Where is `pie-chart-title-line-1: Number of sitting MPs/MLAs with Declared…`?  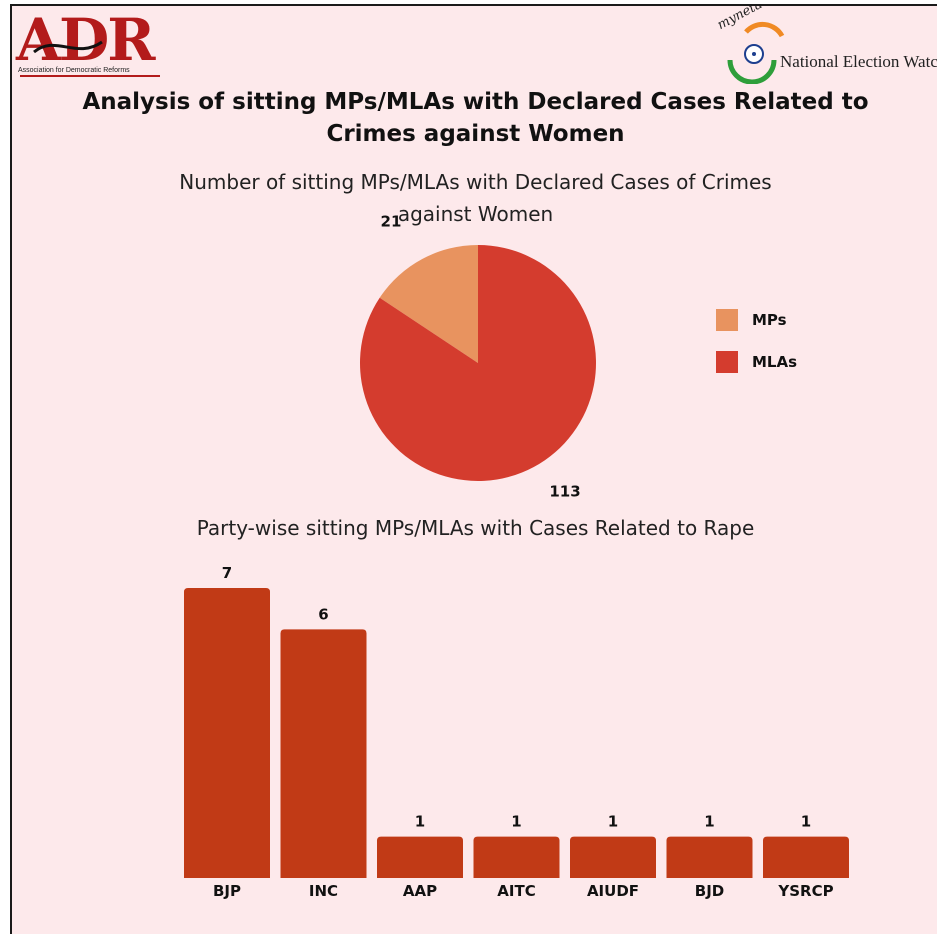 pie-chart-title-line-1: Number of sitting MPs/MLAs with Declared… is located at coordinates (475, 182).